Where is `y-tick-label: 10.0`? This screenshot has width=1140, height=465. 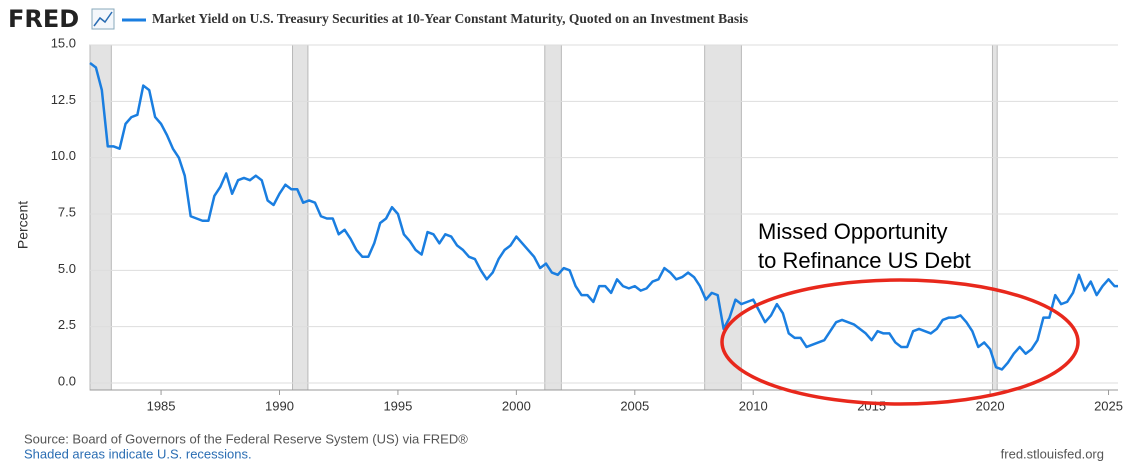 y-tick-label: 10.0 is located at coordinates (63, 155).